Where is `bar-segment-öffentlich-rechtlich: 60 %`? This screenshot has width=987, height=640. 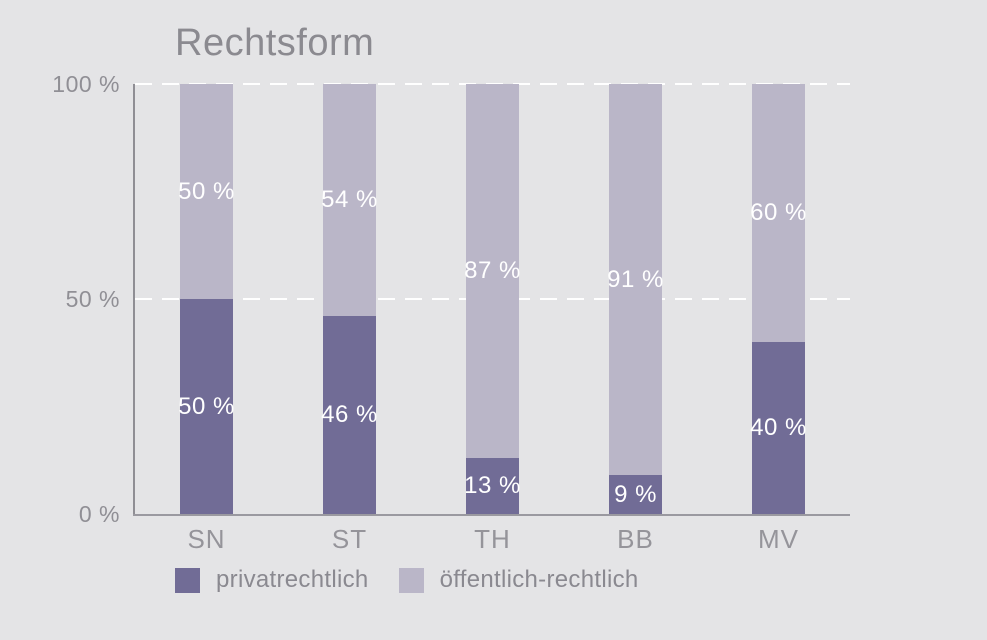
bar-segment-öffentlich-rechtlich: 60 % is located at coordinates (778, 213).